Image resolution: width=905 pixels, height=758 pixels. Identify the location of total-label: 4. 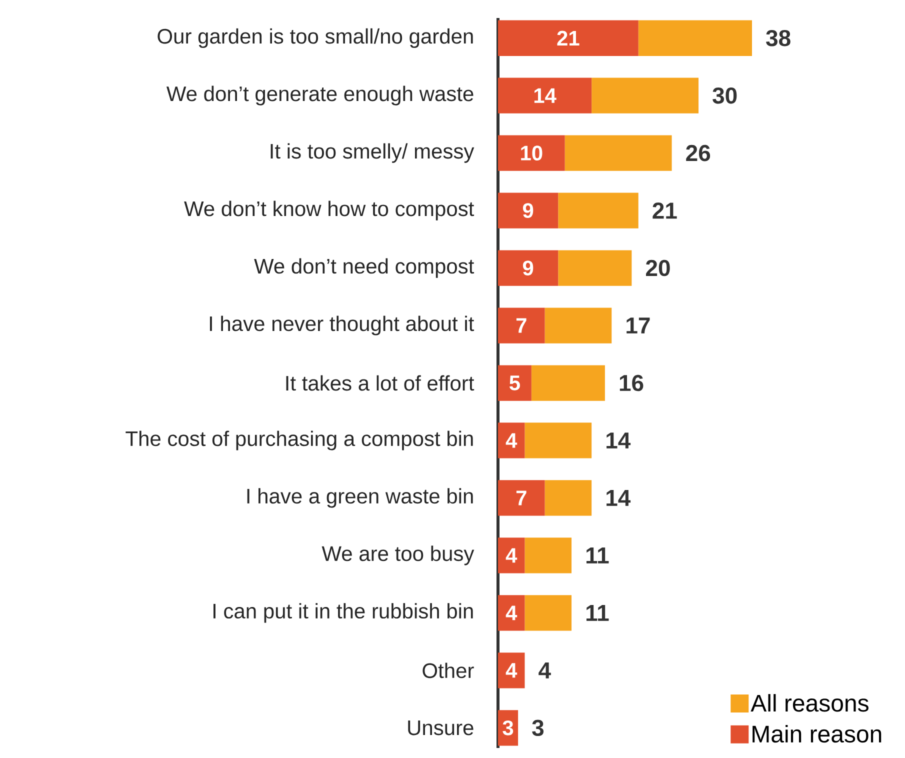
(544, 670).